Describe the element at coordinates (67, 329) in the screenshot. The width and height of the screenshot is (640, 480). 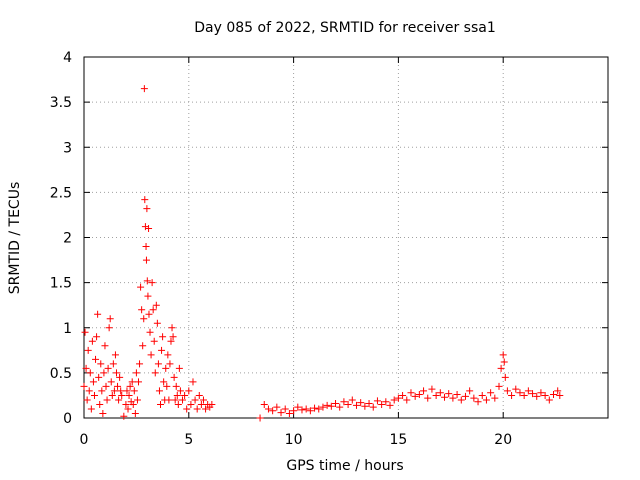
I see `y-tick-label: 1` at that location.